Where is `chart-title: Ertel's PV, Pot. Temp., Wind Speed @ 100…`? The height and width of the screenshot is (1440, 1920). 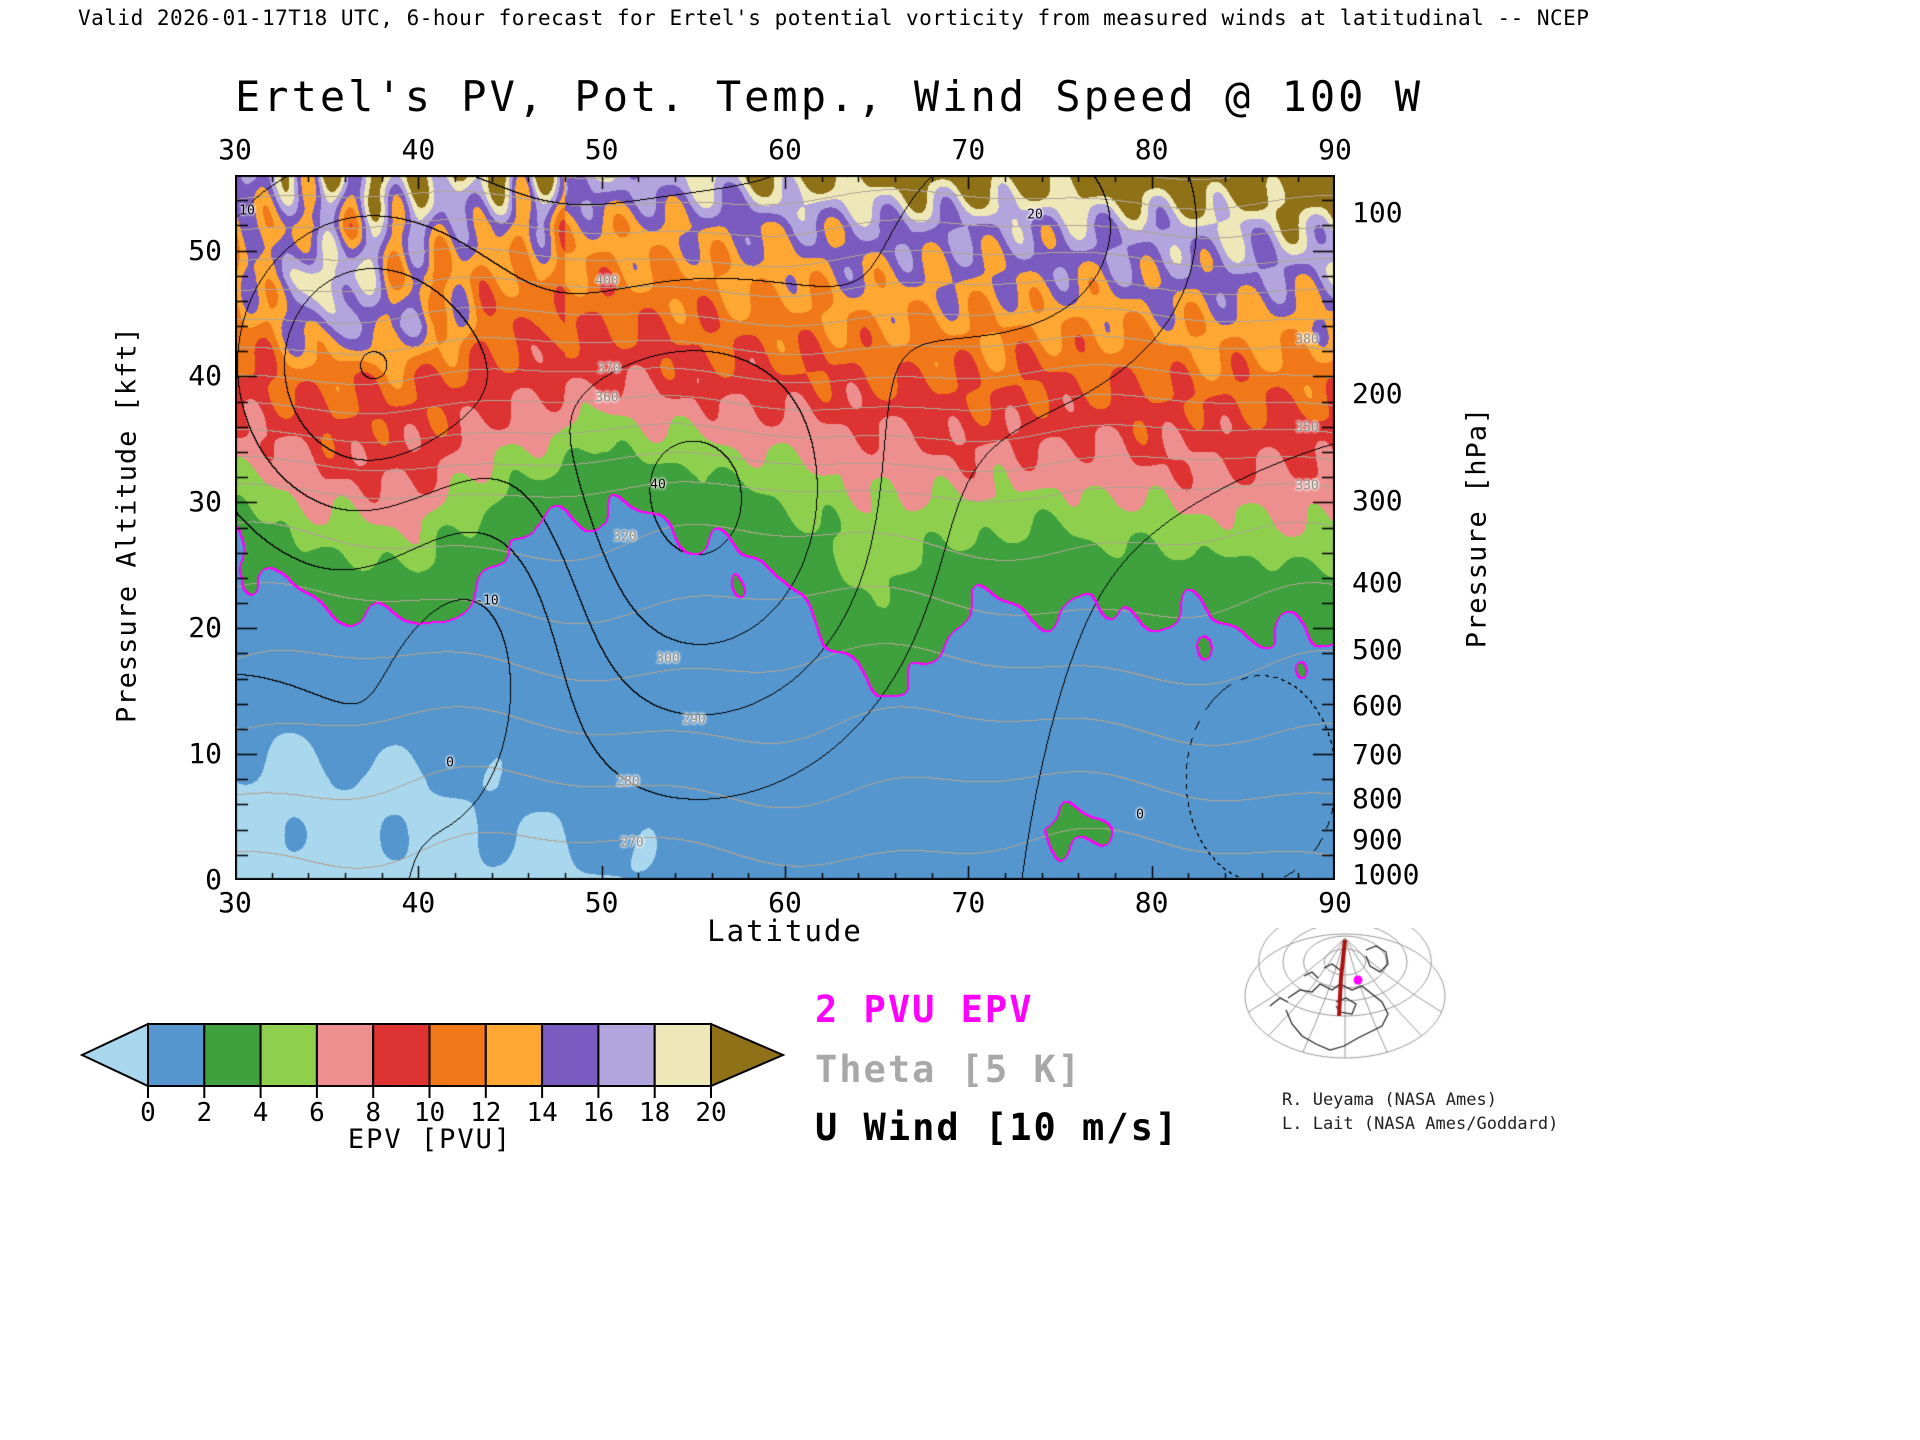
chart-title: Ertel's PV, Pot. Temp., Wind Speed @ 100… is located at coordinates (829, 96).